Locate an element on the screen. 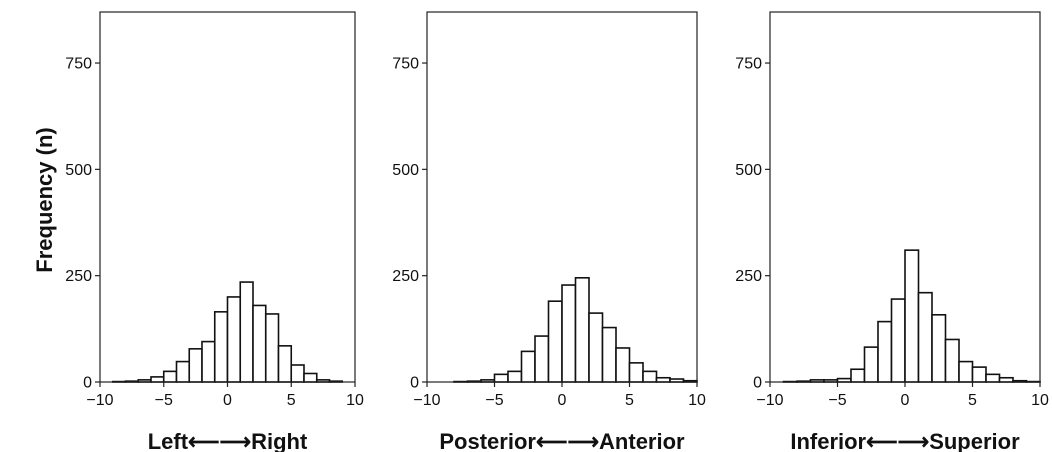 Image resolution: width=1052 pixels, height=452 pixels. x-axis-title: Inferior⟵⟶Superior is located at coordinates (905, 440).